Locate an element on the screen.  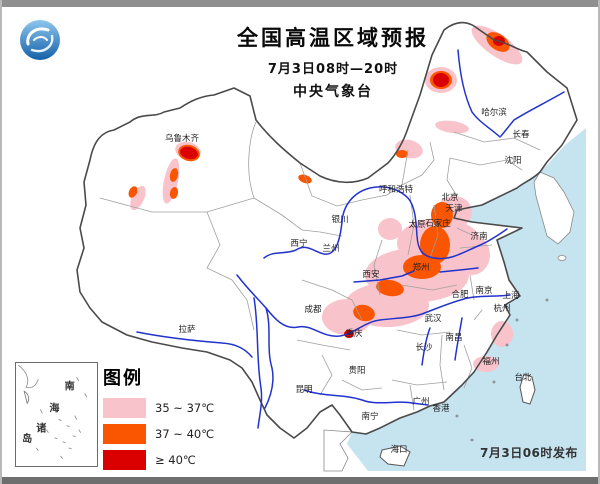
inset-char-zhu: 诸 is located at coordinates (41, 428).